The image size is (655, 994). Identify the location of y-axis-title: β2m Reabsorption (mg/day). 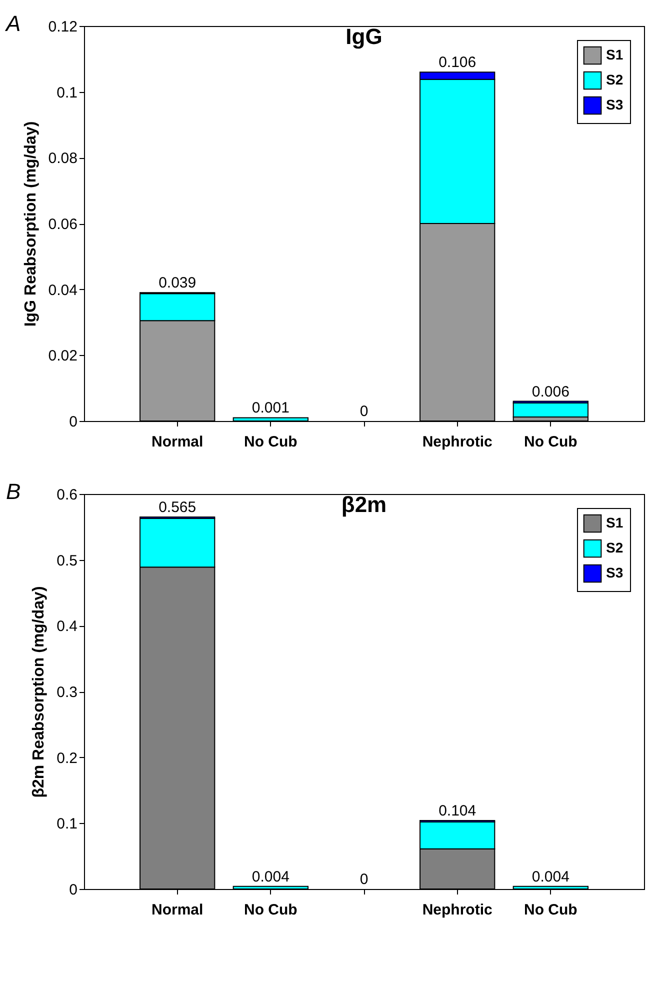
(39, 692).